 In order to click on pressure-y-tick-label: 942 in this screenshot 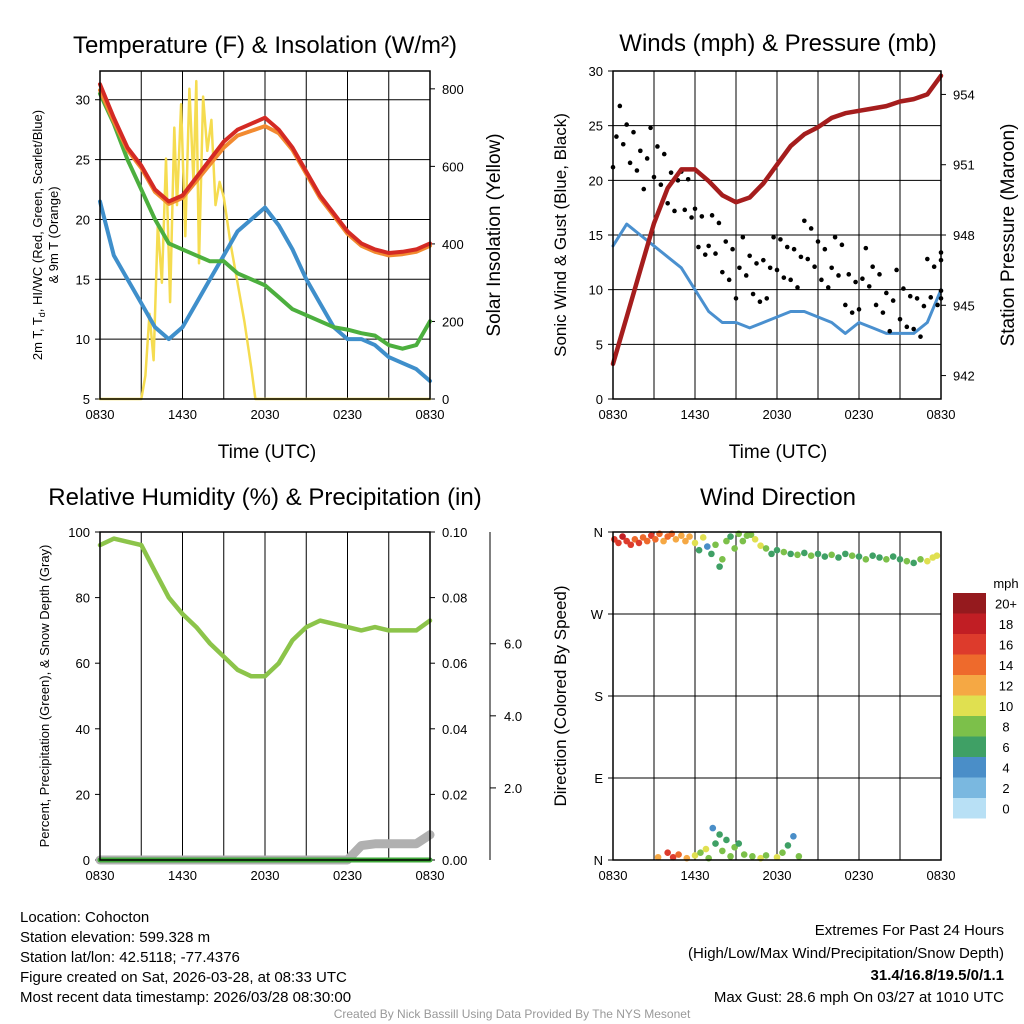, I will do `click(964, 376)`.